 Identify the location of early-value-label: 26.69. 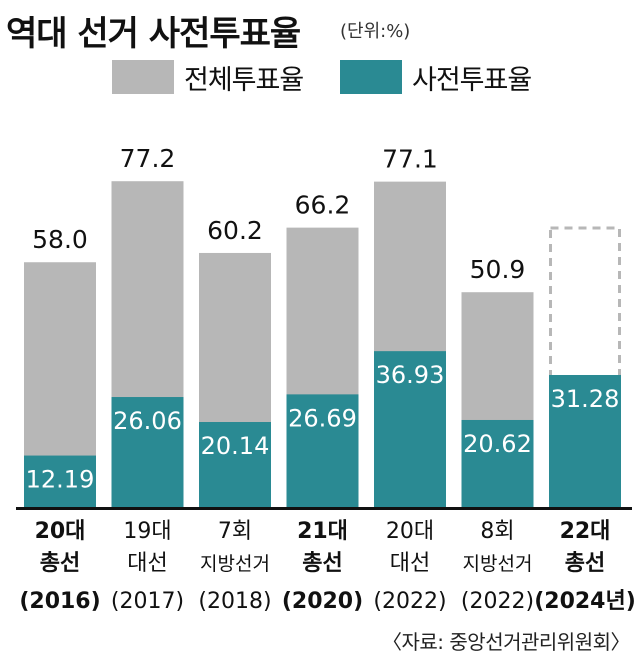
(322, 418).